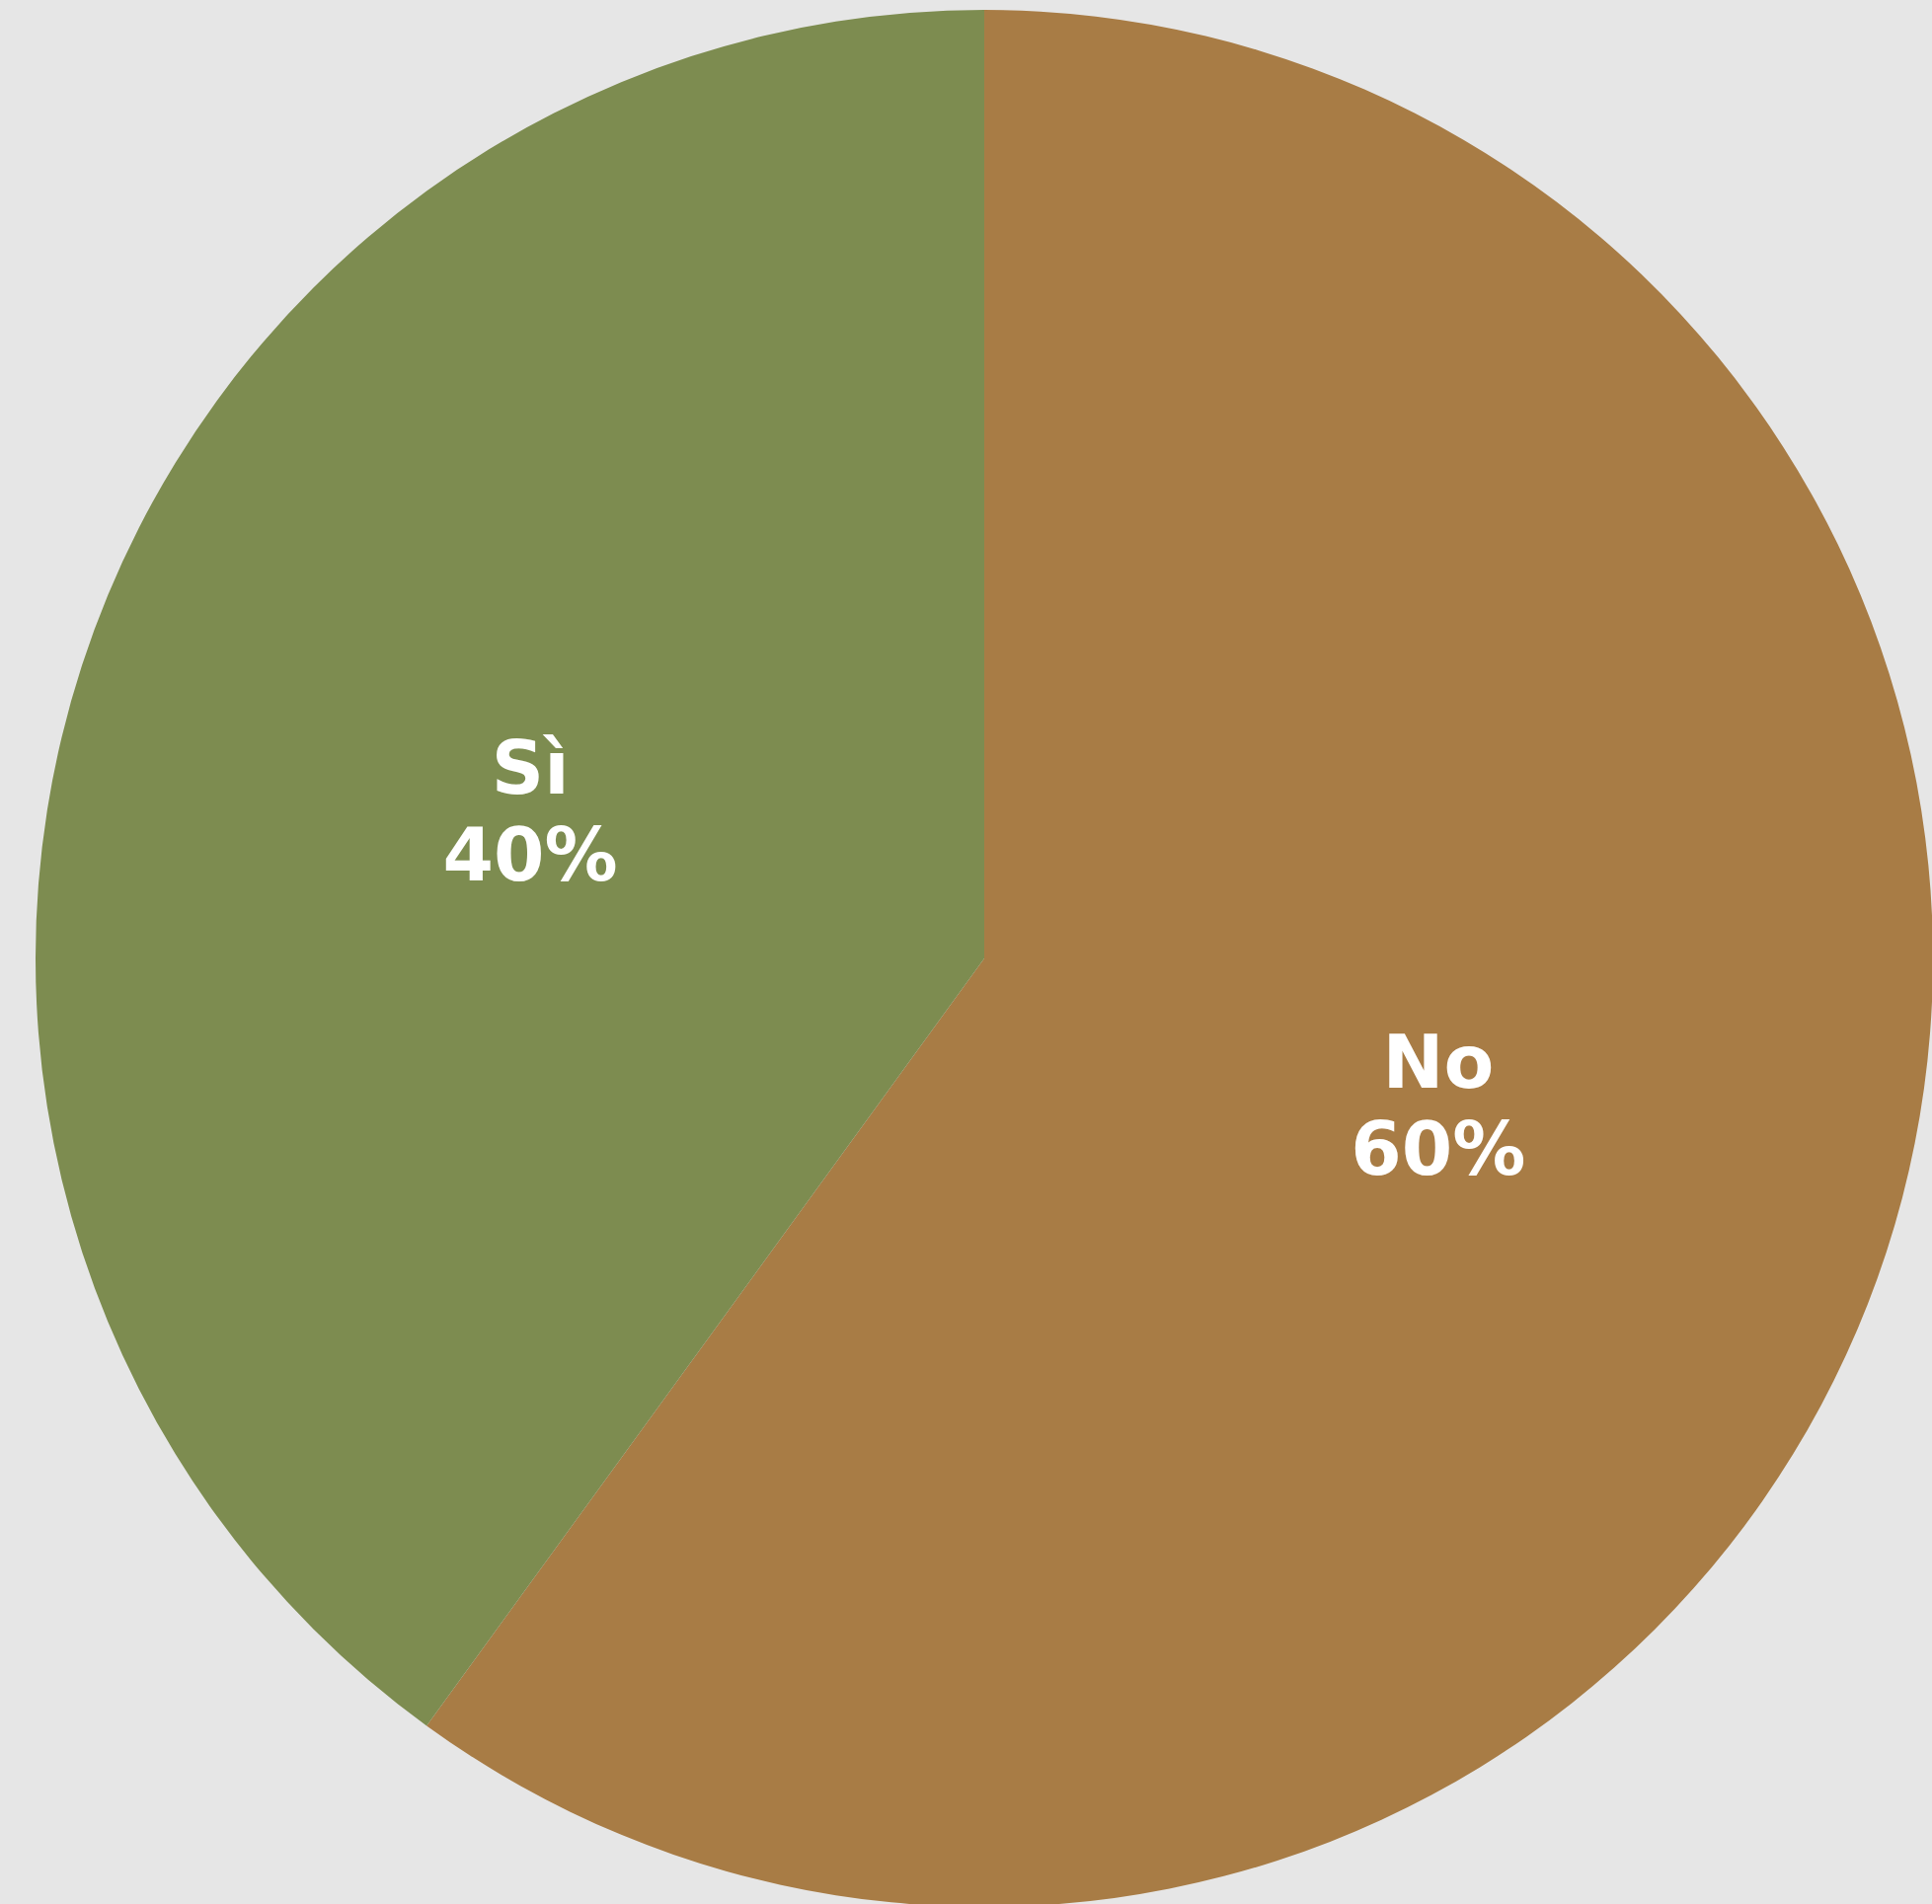 Image resolution: width=1932 pixels, height=1904 pixels. What do you see at coordinates (1438, 1062) in the screenshot?
I see `slice-label: No` at bounding box center [1438, 1062].